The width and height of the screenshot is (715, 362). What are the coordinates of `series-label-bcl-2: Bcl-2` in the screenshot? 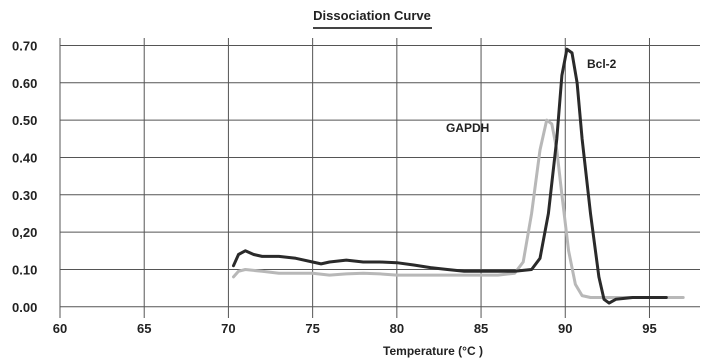 It's located at (602, 64).